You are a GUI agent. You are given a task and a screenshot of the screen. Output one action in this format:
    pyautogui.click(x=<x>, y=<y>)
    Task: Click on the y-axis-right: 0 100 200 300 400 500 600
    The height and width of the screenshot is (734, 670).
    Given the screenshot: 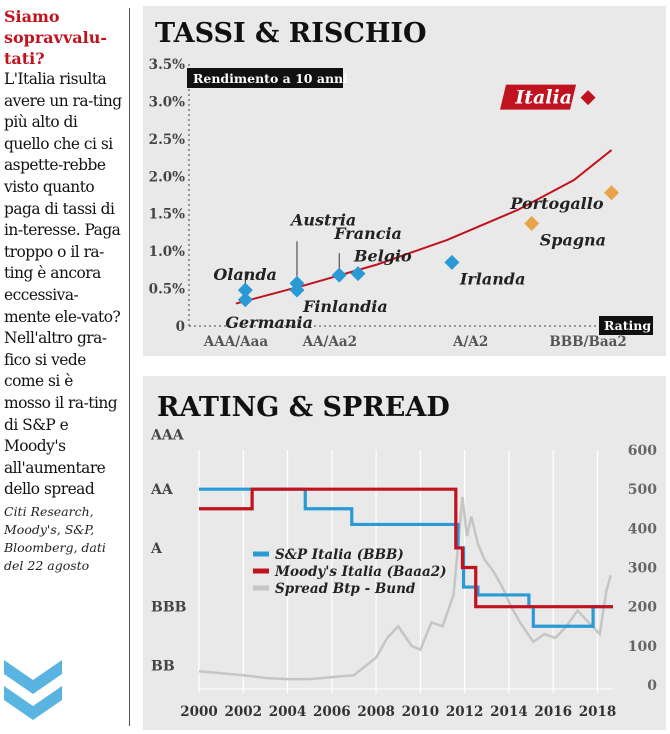 What is the action you would take?
    pyautogui.click(x=642, y=568)
    